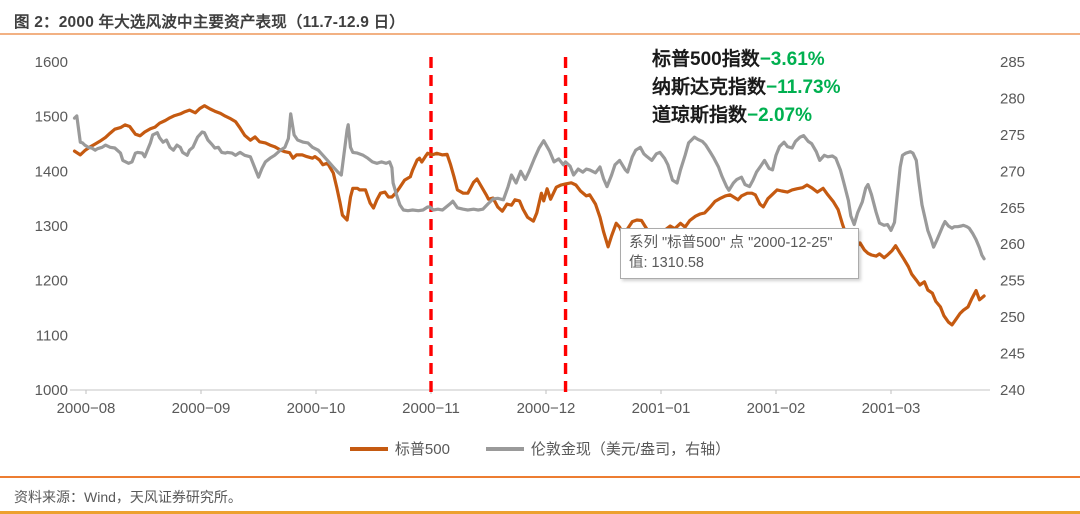 This screenshot has height=514, width=1080. I want to click on annotation-line: 纳斯达克指数−11.73%, so click(746, 88).